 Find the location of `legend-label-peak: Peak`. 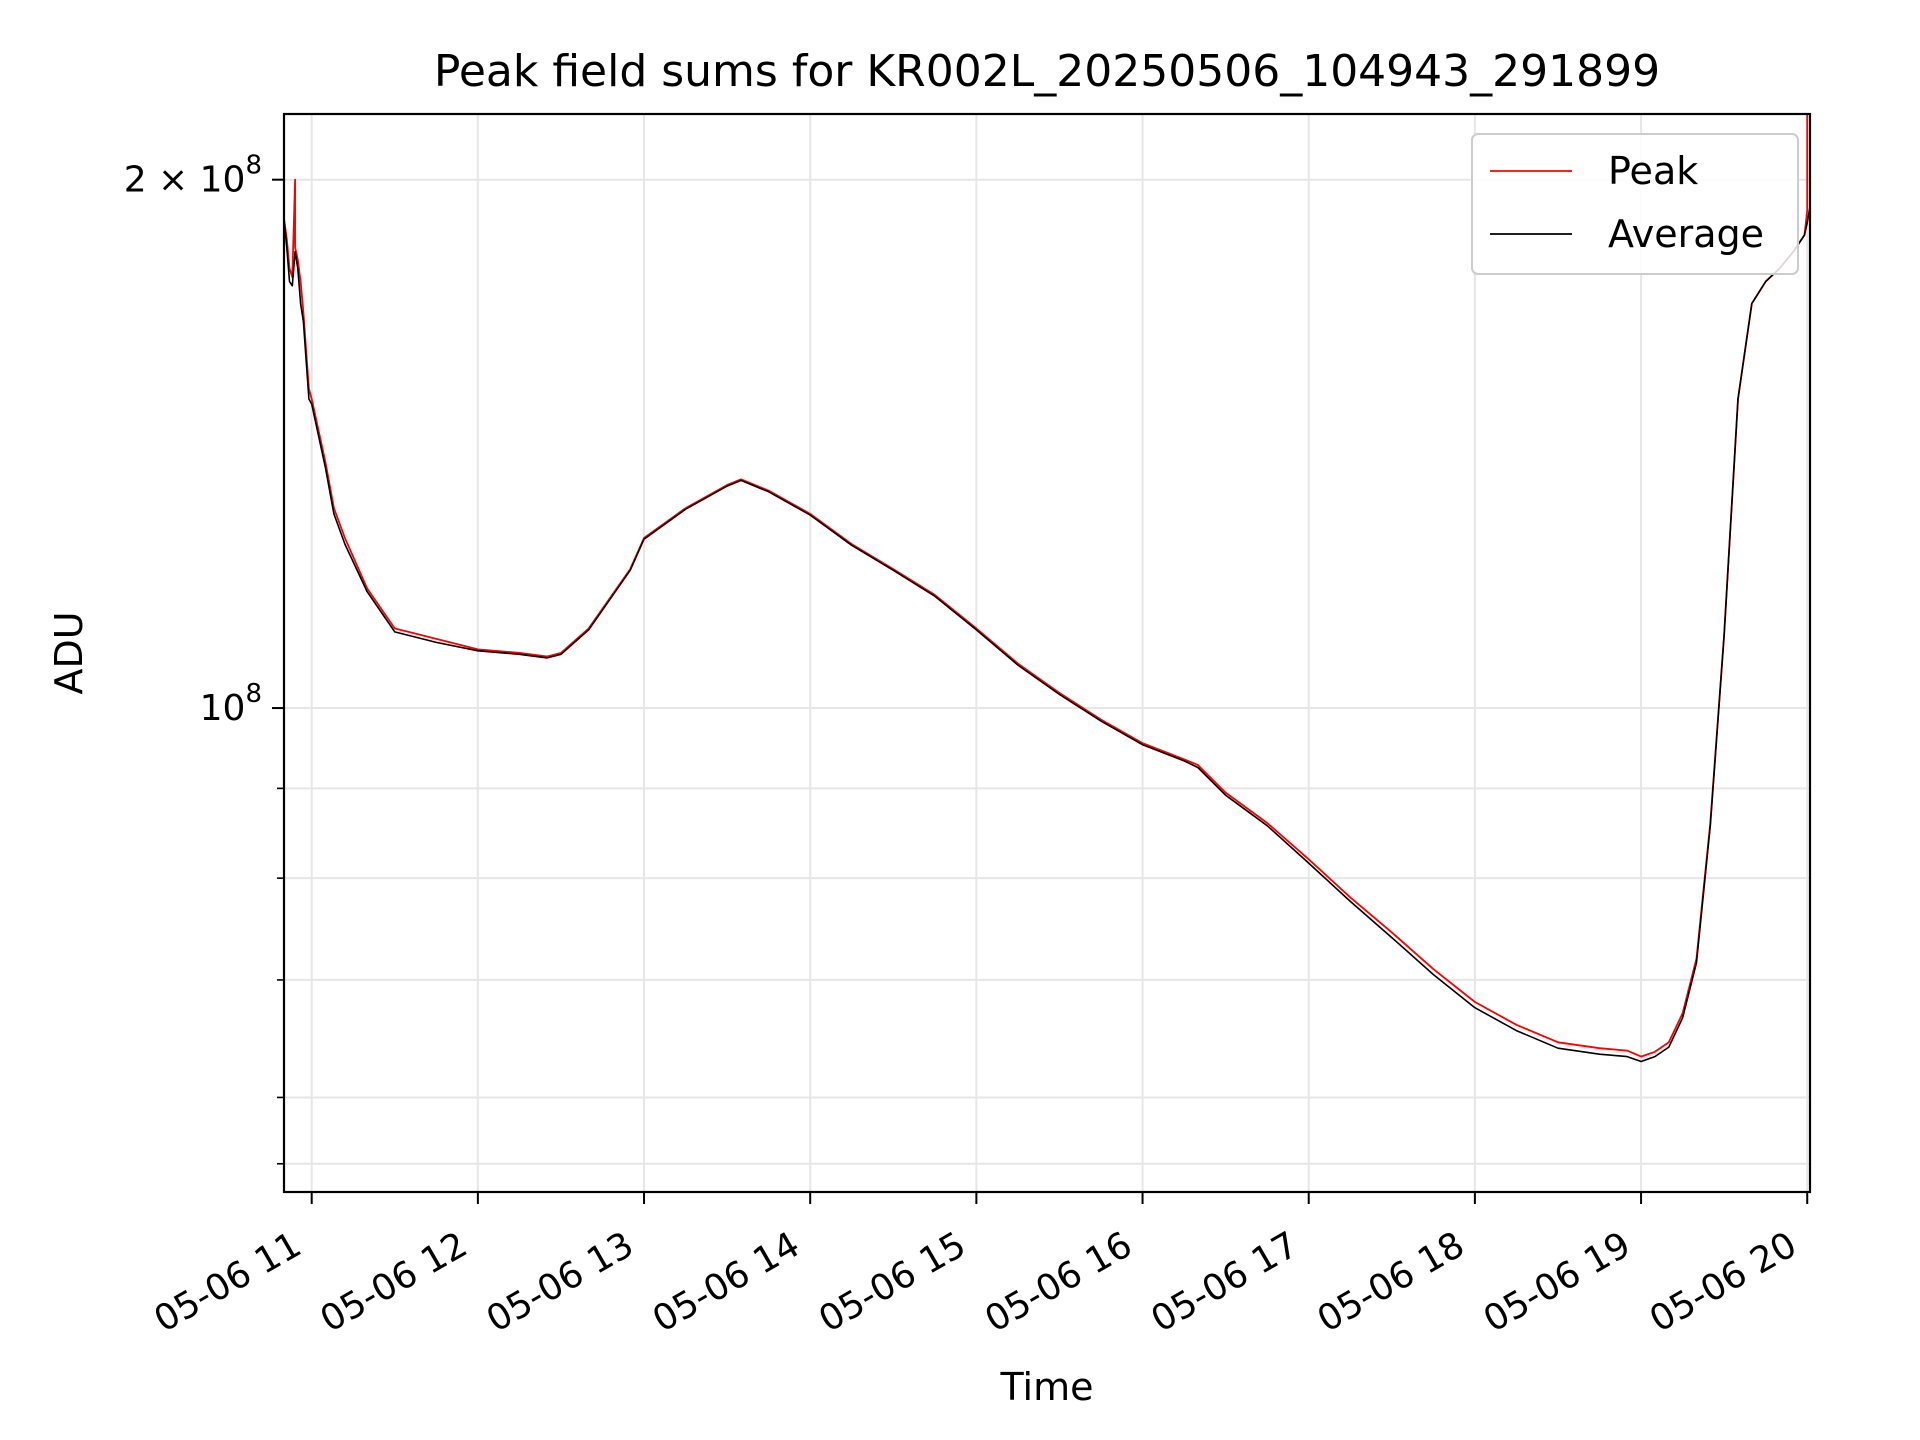

legend-label-peak: Peak is located at coordinates (1653, 171).